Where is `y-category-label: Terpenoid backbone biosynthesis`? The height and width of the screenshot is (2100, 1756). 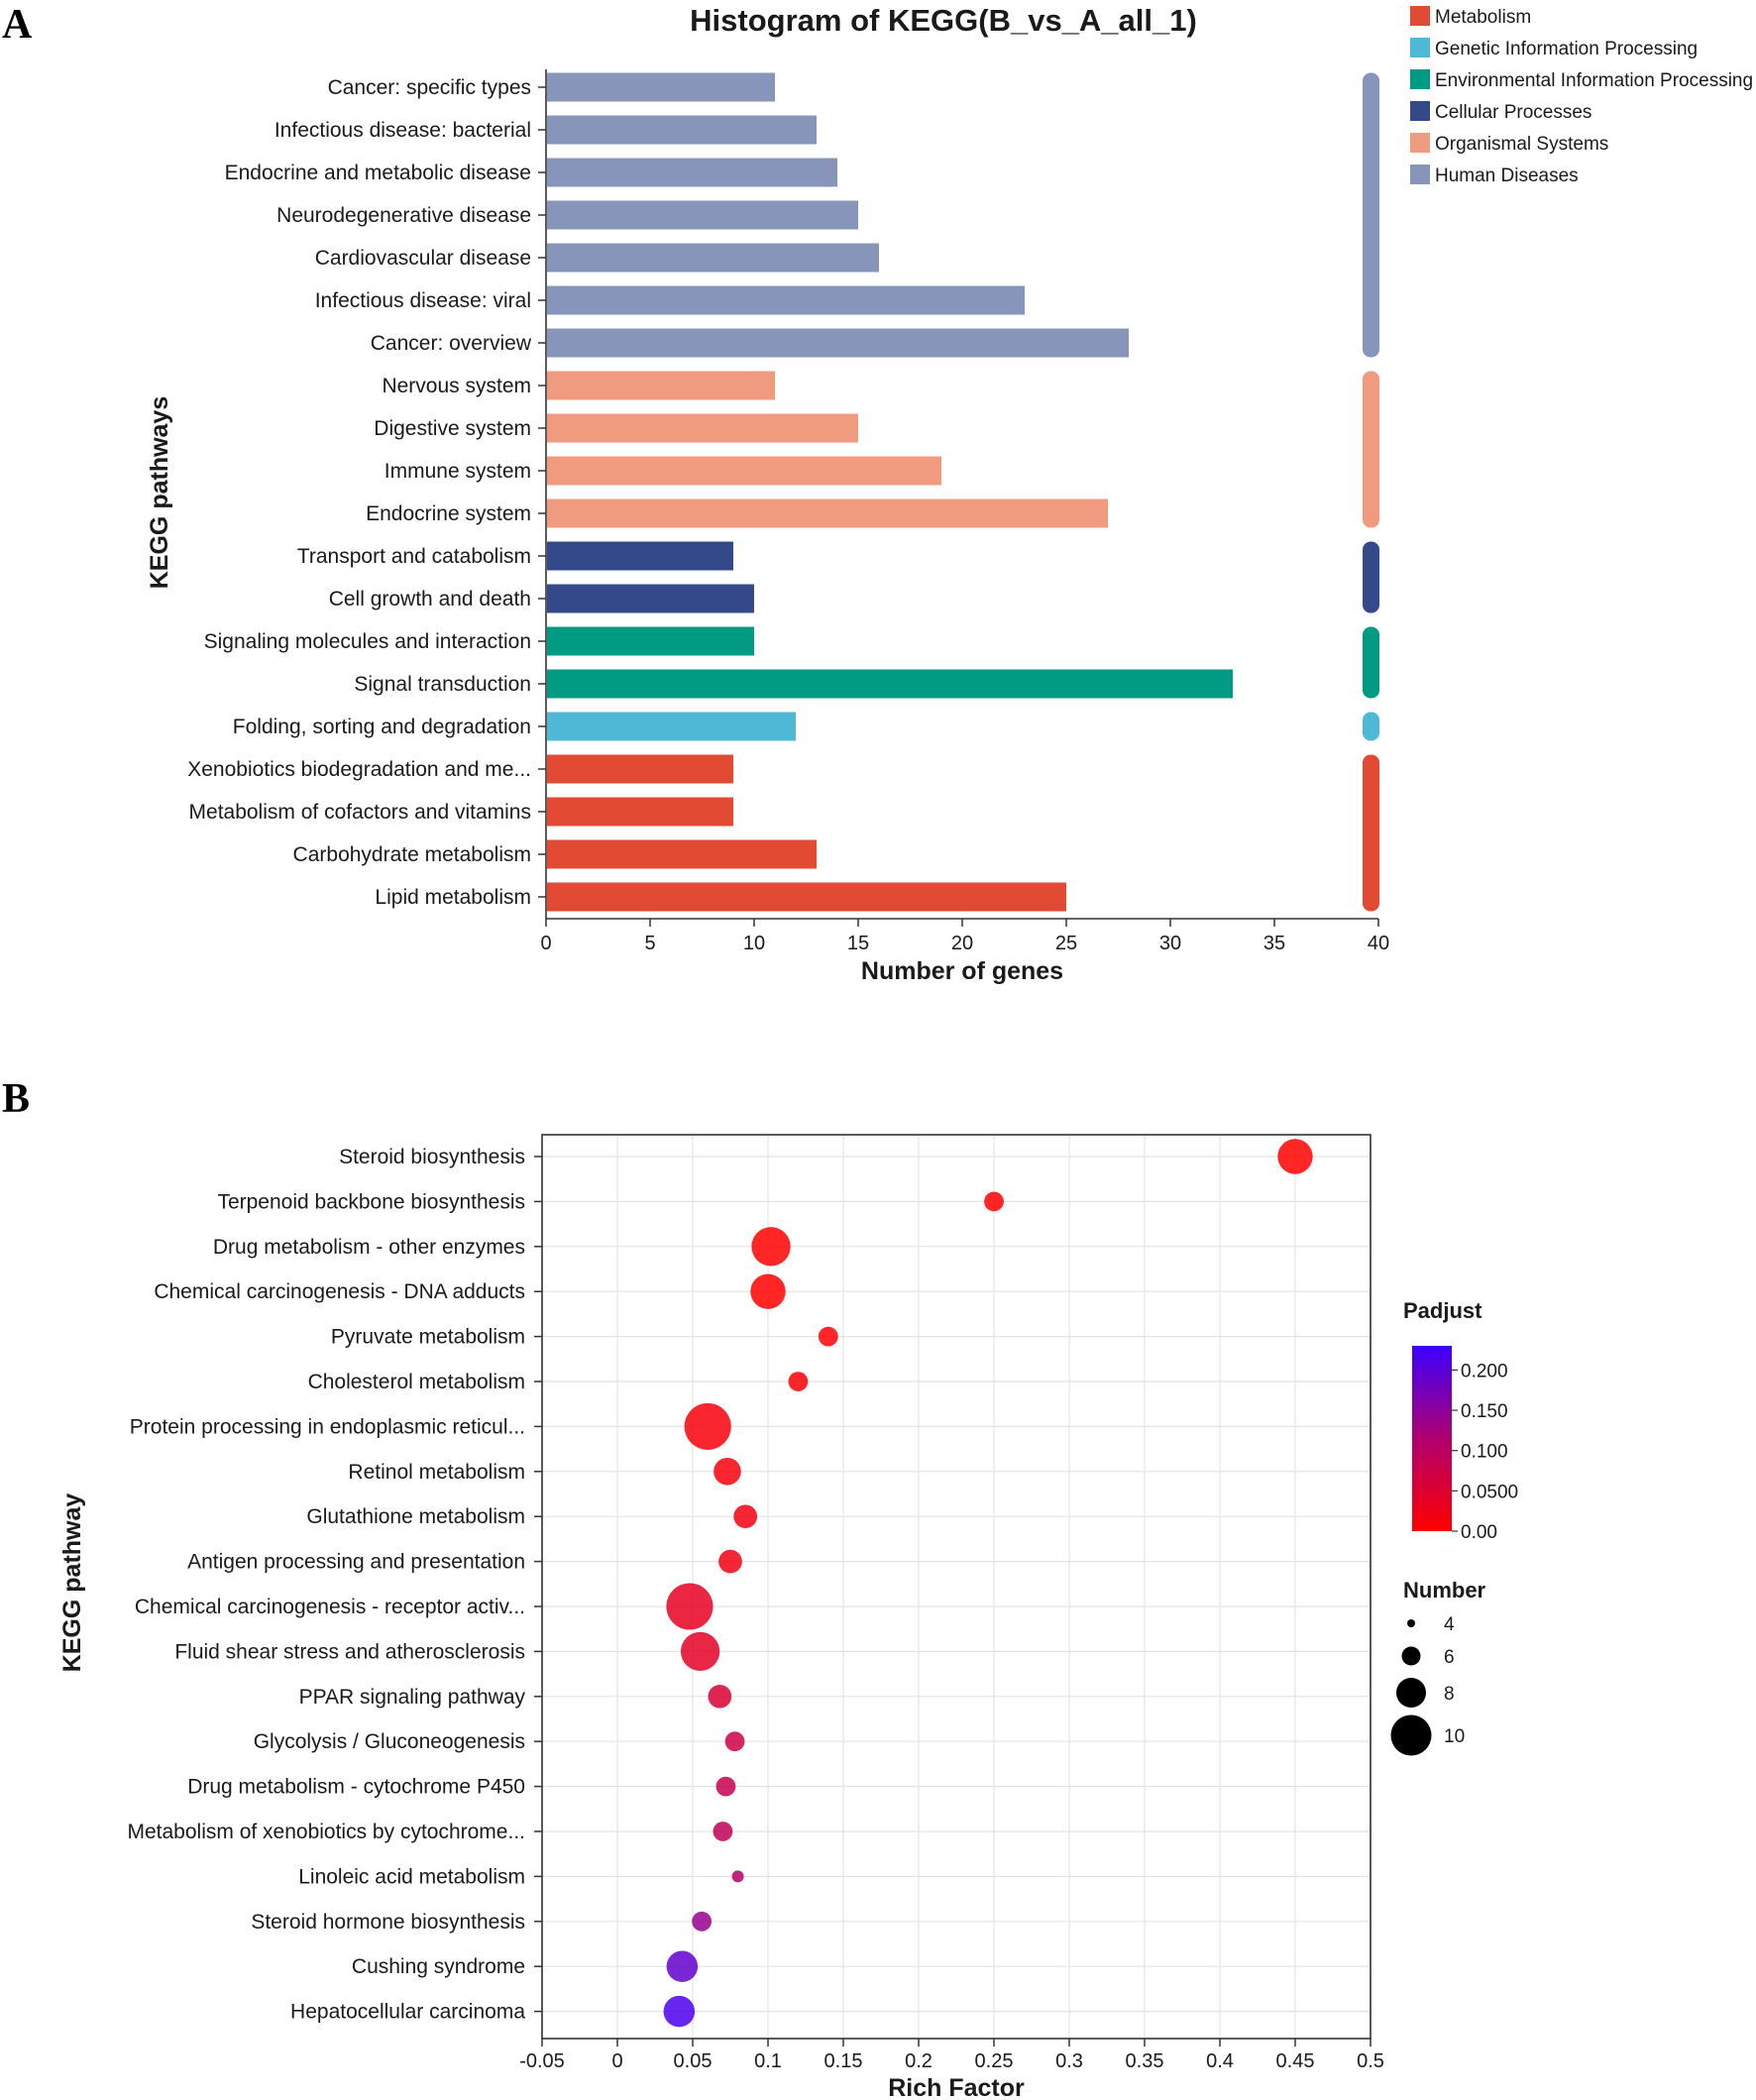
y-category-label: Terpenoid backbone biosynthesis is located at coordinates (371, 1201).